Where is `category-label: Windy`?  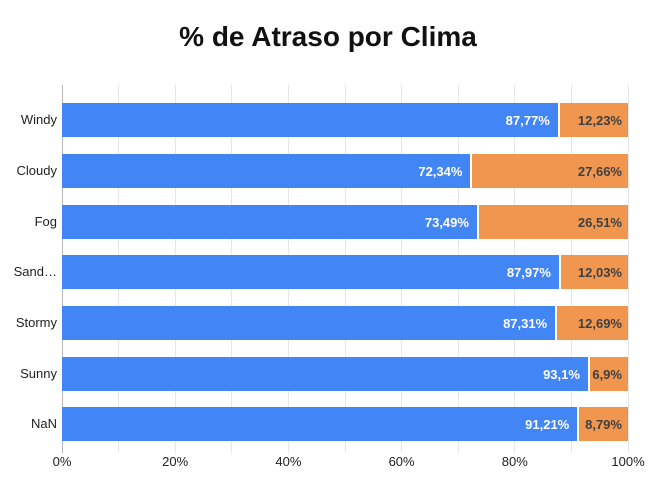 category-label: Windy is located at coordinates (38, 119).